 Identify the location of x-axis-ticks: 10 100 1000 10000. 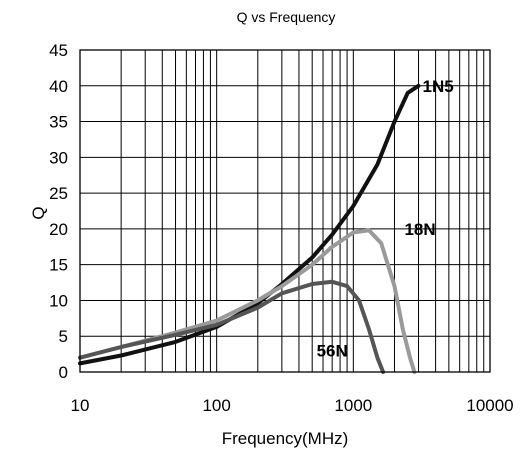
(292, 405).